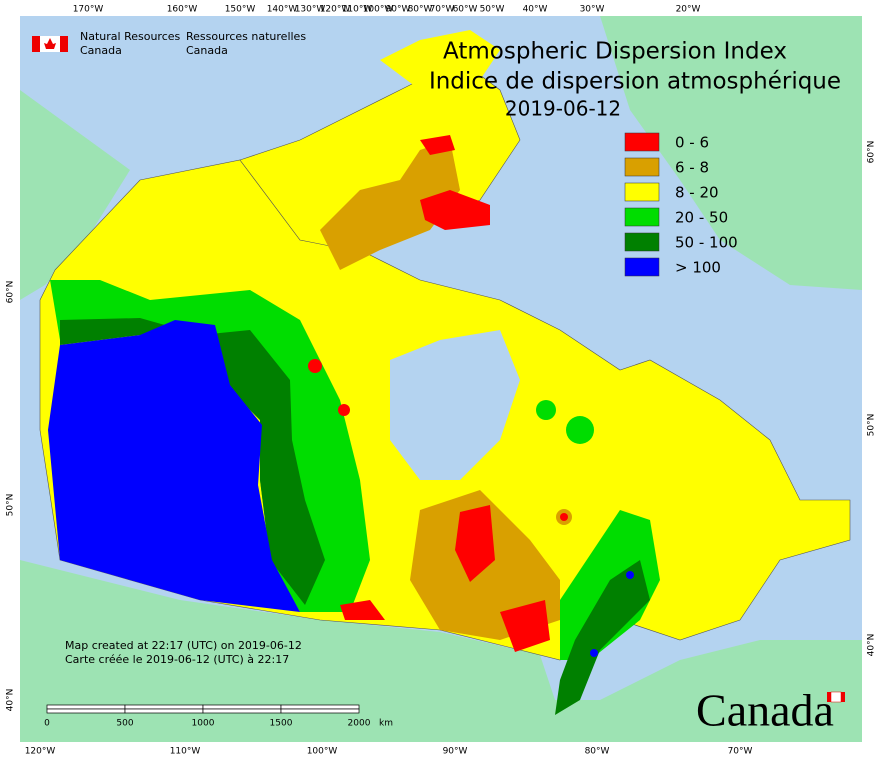 This screenshot has height=764, width=880. What do you see at coordinates (706, 243) in the screenshot?
I see `legend-label: 50 - 100` at bounding box center [706, 243].